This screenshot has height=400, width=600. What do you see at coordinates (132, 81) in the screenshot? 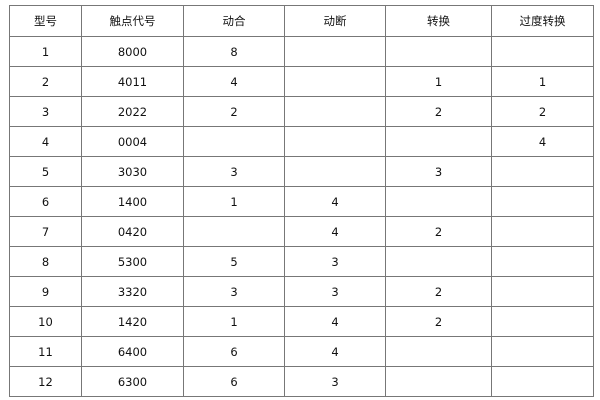
I see `cell-contact-code: 4011` at bounding box center [132, 81].